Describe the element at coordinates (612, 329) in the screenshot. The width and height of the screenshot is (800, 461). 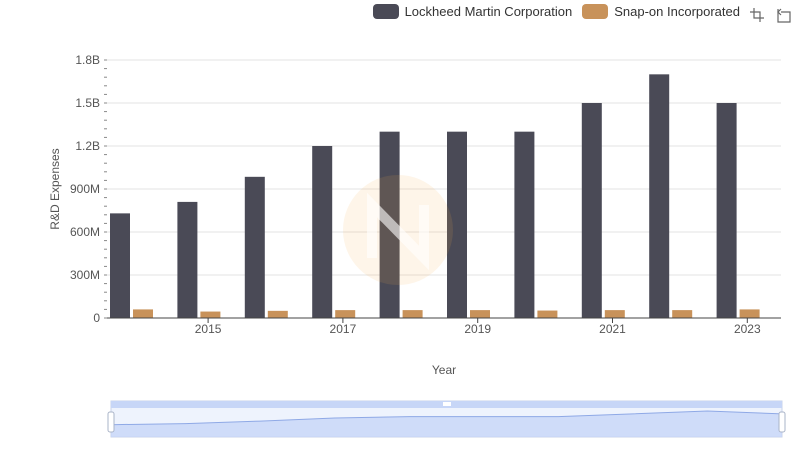
I see `x-tick-label: 2021` at that location.